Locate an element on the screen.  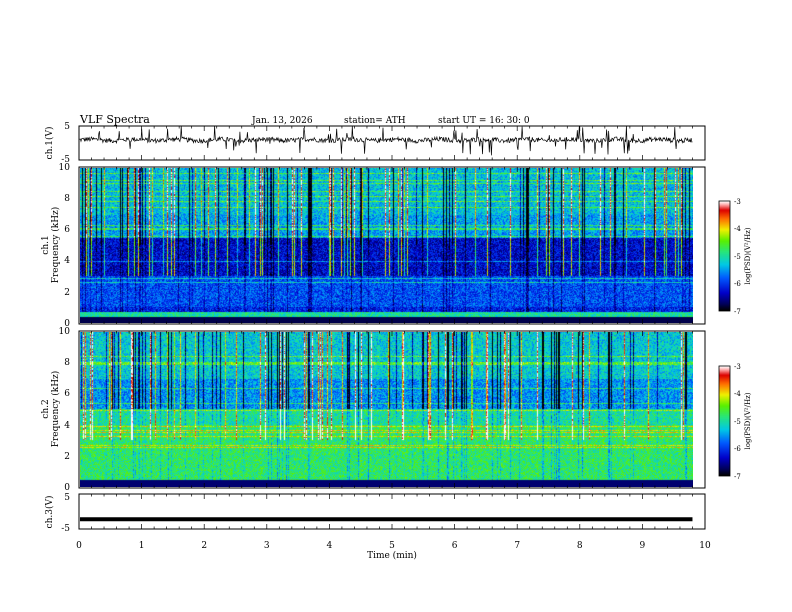
ch1-waveform-line is located at coordinates (386, 140).